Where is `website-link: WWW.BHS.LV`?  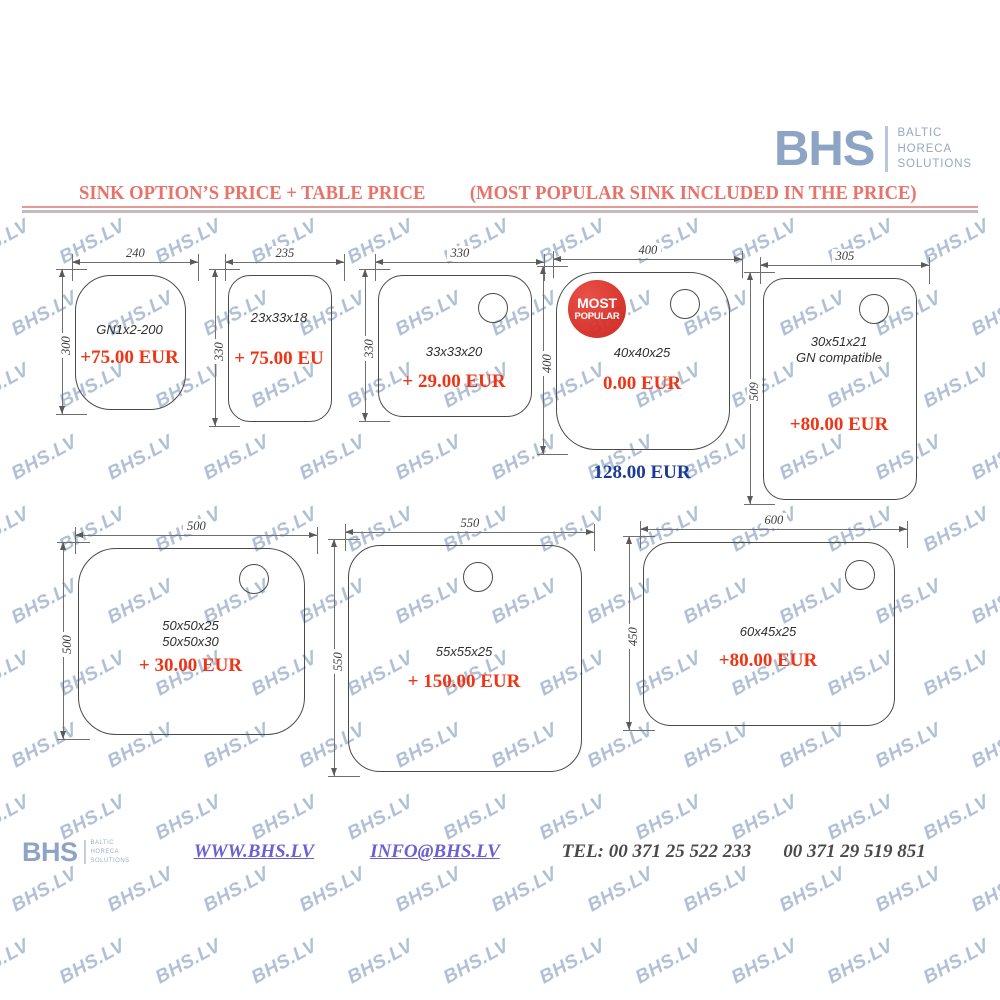 website-link: WWW.BHS.LV is located at coordinates (254, 851).